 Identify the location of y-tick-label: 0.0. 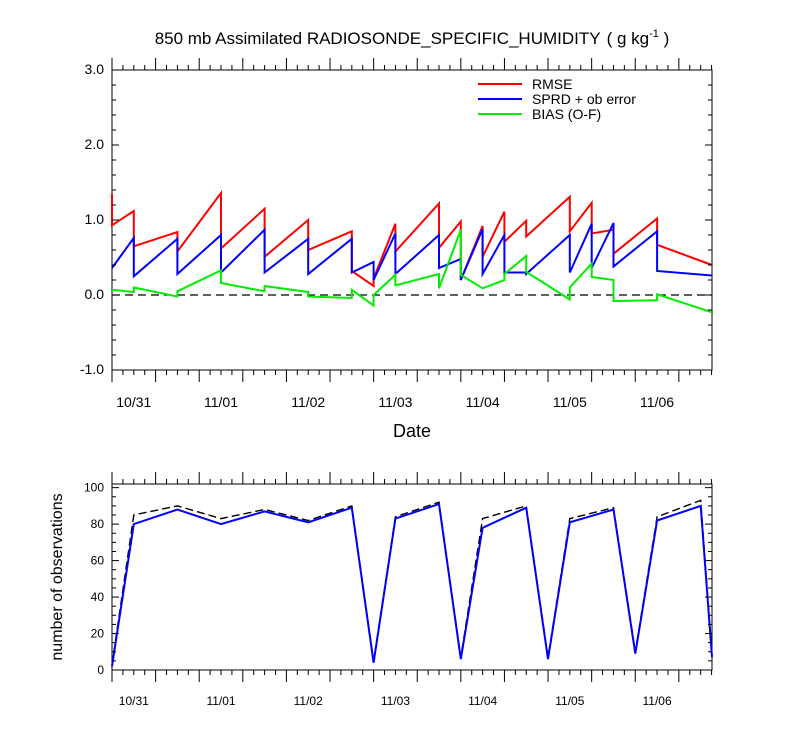
(95, 294).